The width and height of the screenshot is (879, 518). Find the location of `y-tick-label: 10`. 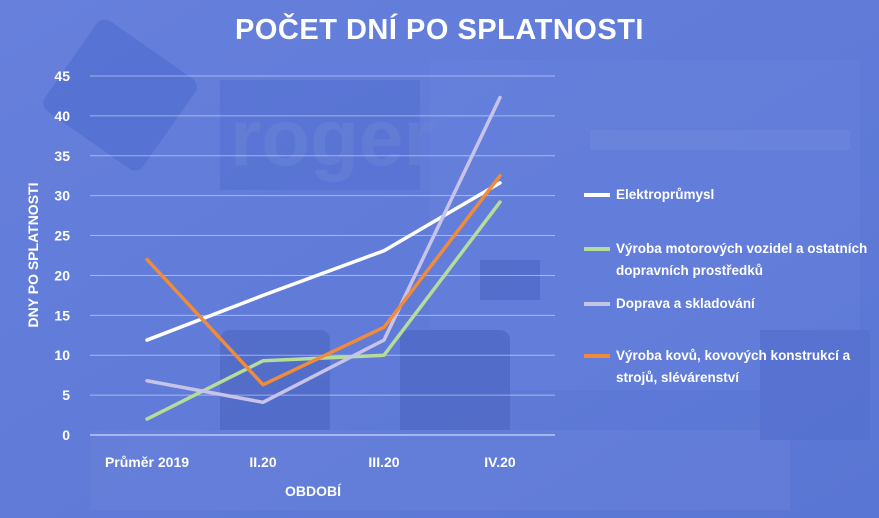

y-tick-label: 10 is located at coordinates (62, 355).